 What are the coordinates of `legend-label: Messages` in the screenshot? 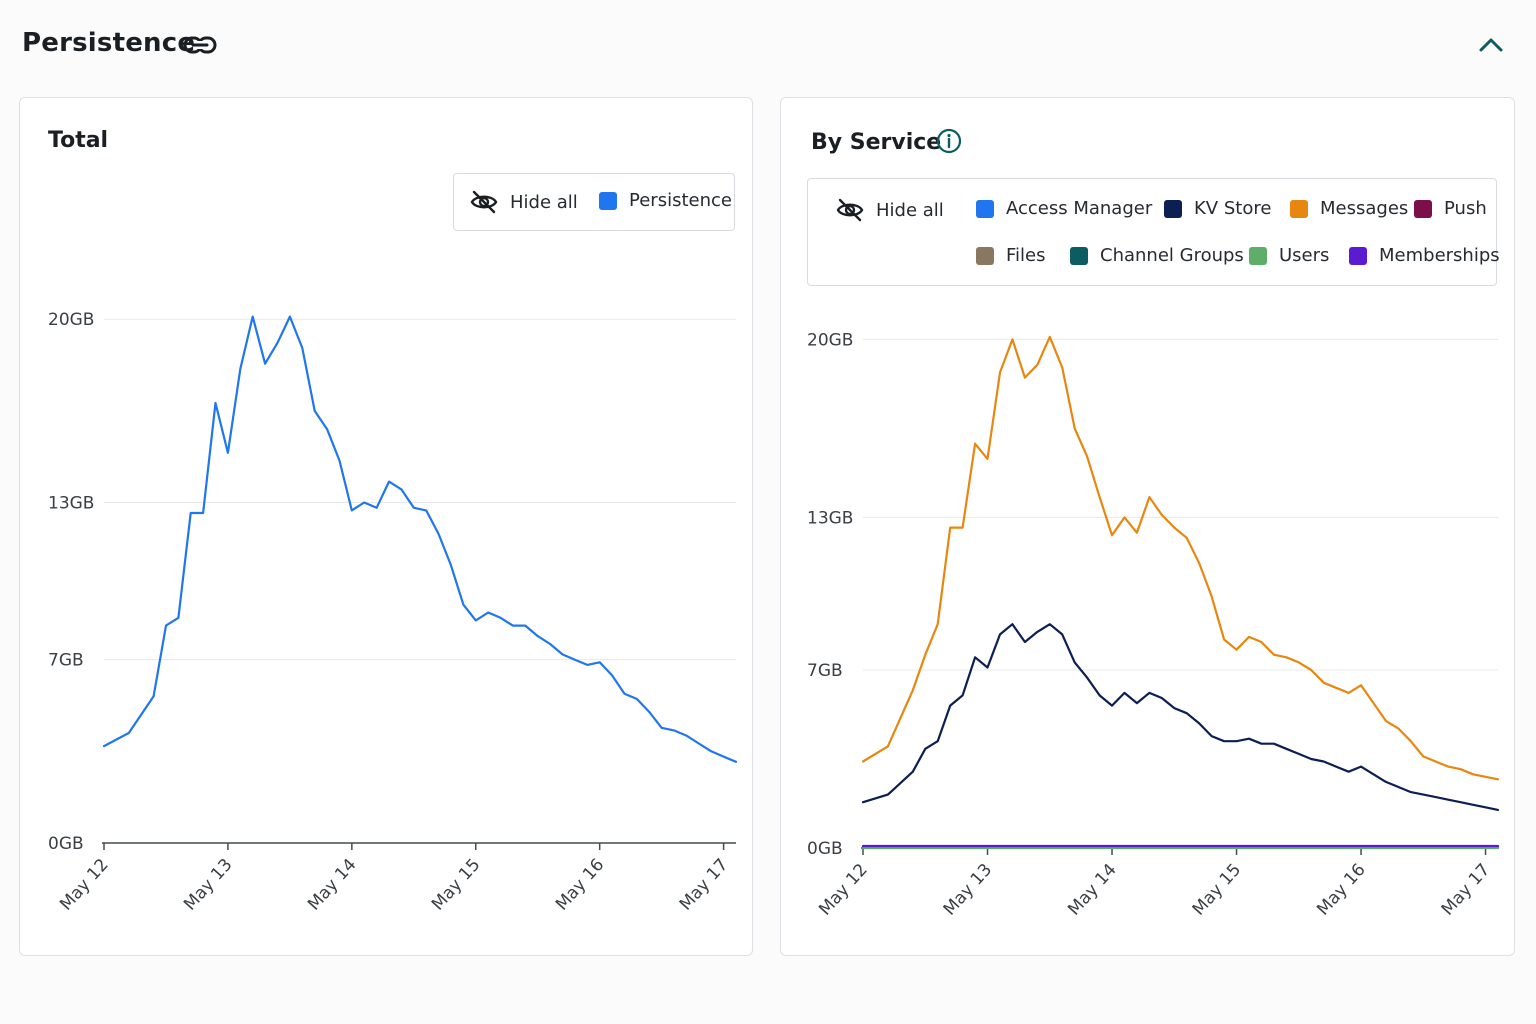 It's located at (1364, 208).